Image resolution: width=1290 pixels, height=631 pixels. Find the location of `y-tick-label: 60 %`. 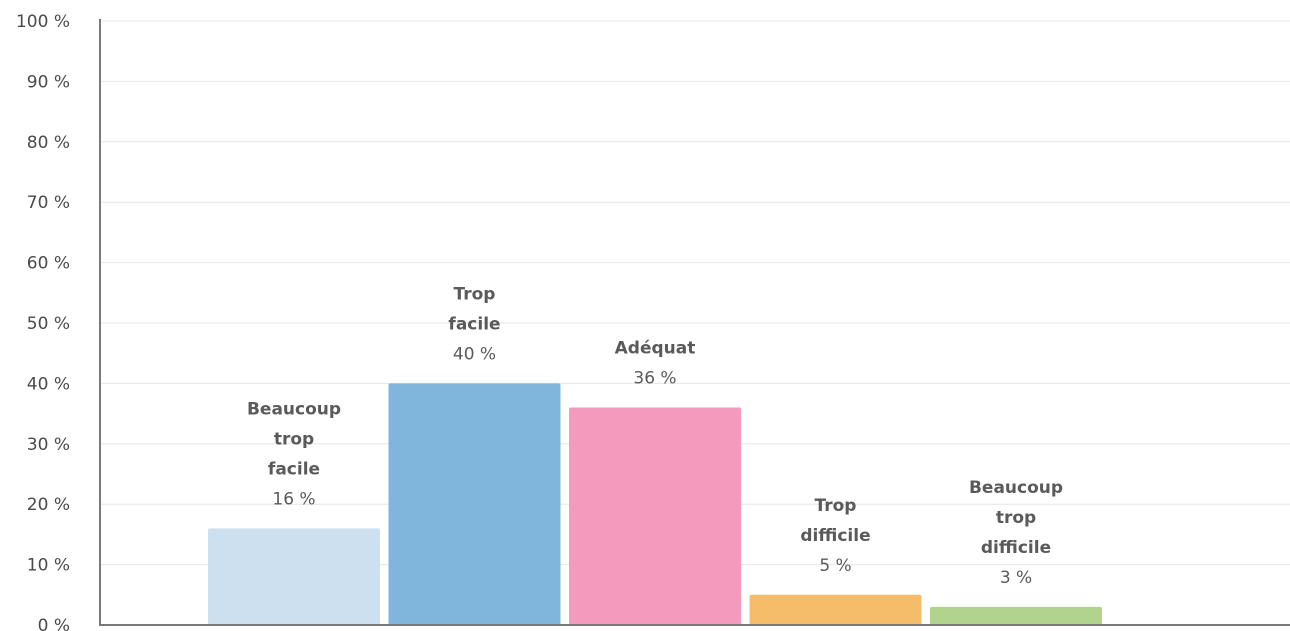

y-tick-label: 60 % is located at coordinates (48, 264).